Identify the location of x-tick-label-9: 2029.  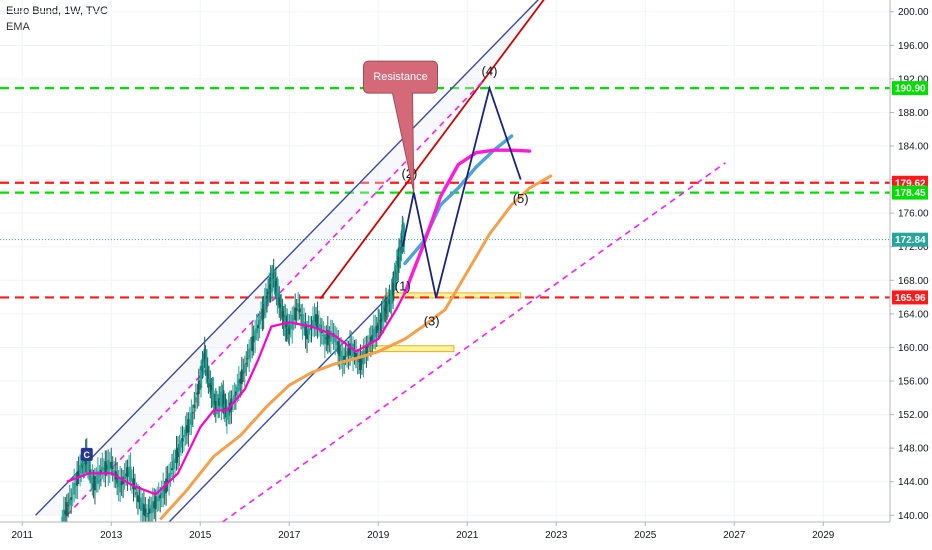
(823, 535).